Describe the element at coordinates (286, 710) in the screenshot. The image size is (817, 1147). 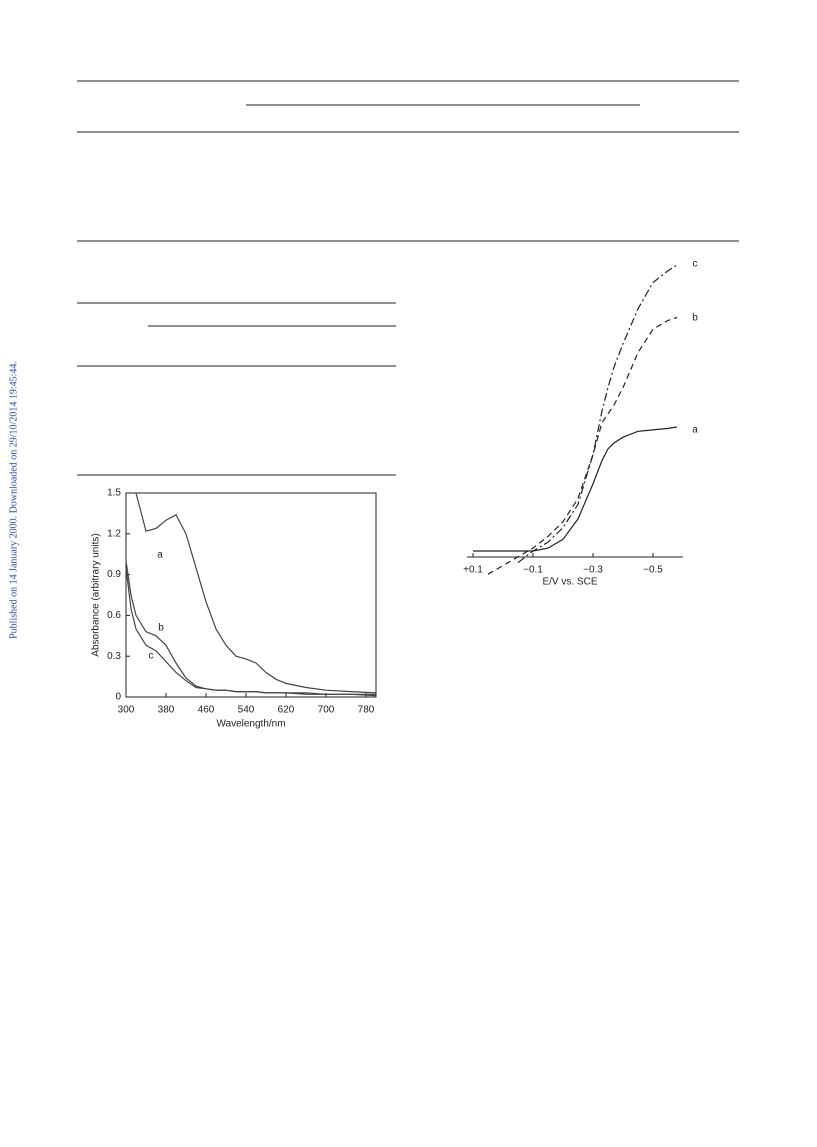
I see `x-tick-label: 620` at that location.